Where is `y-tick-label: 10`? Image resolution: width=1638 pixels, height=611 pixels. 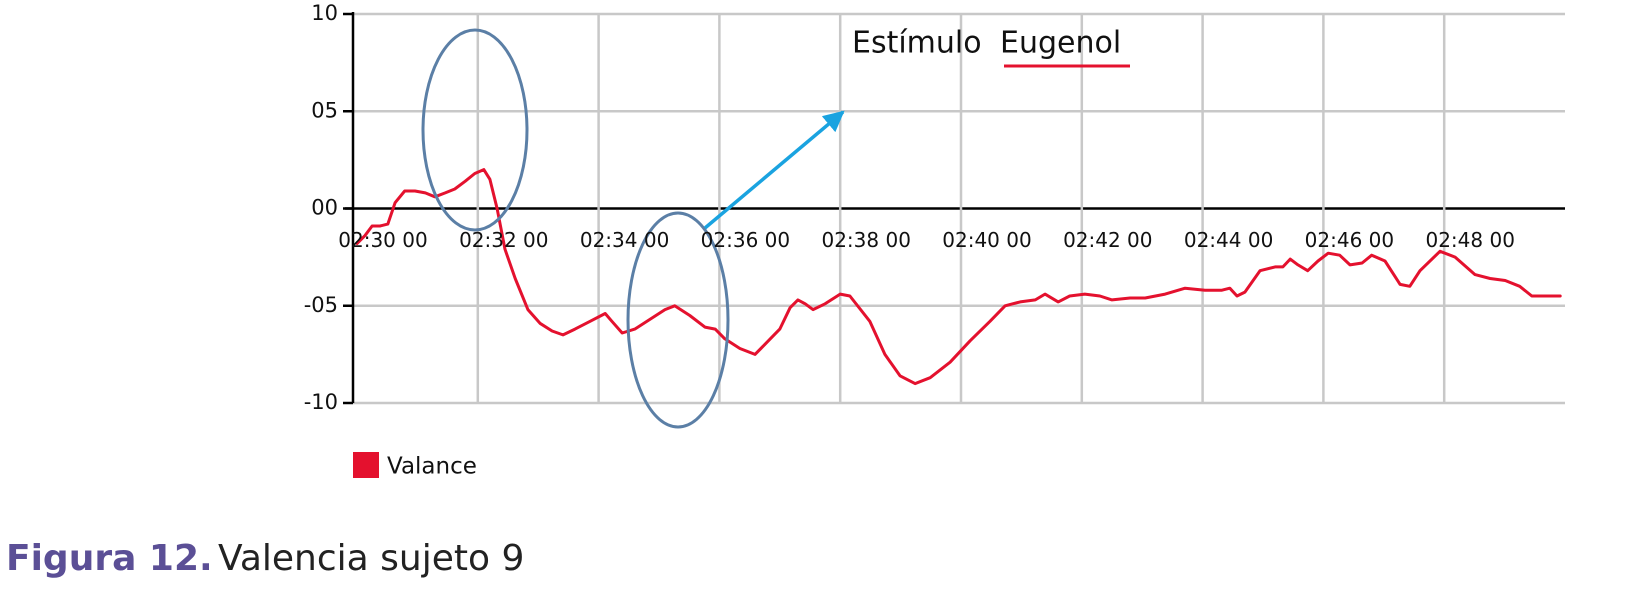 y-tick-label: 10 is located at coordinates (324, 13).